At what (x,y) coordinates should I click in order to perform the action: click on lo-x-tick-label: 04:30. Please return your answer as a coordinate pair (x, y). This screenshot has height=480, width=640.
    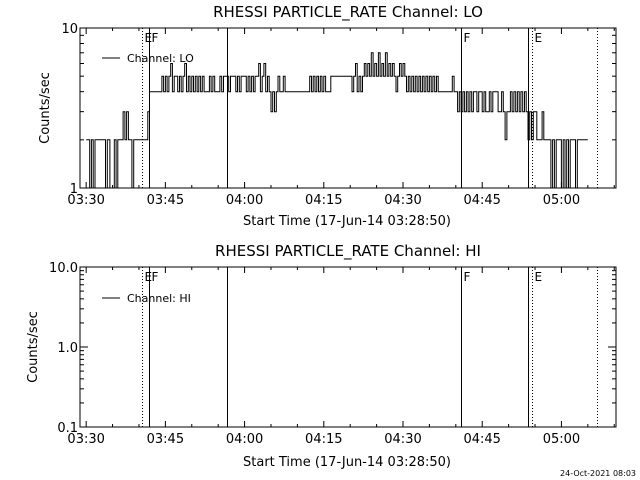
    Looking at the image, I should click on (402, 200).